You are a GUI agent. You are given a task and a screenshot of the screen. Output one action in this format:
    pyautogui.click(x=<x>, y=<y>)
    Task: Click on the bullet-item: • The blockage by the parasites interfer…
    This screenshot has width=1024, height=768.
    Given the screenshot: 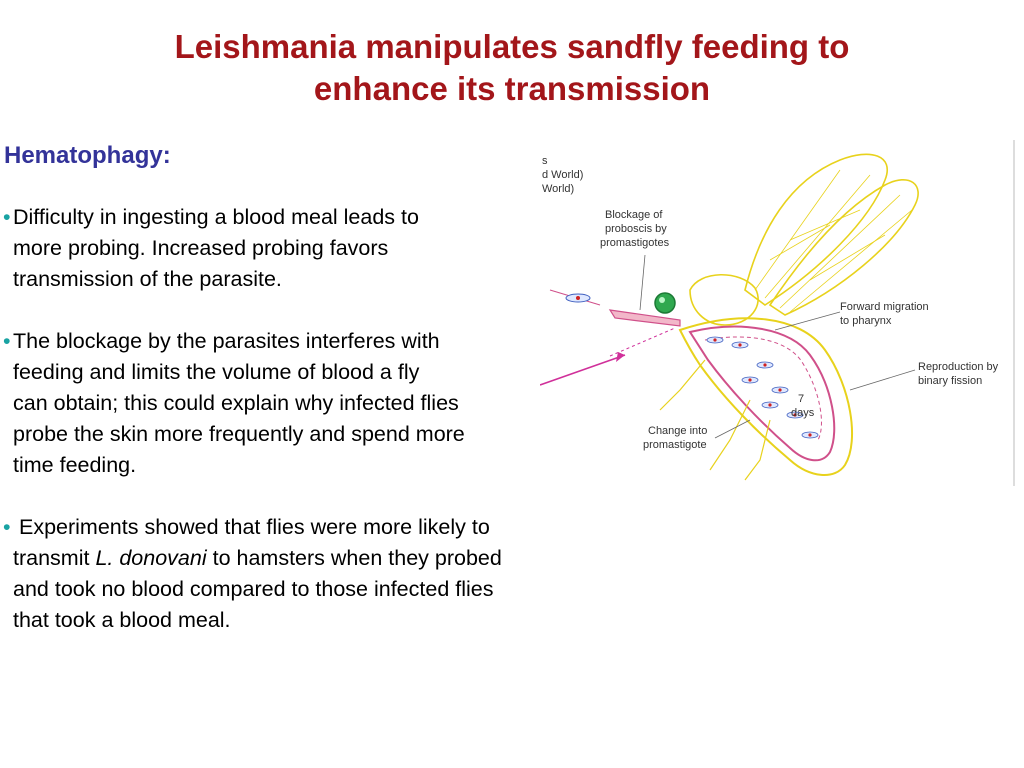 What is the action you would take?
    pyautogui.click(x=303, y=403)
    